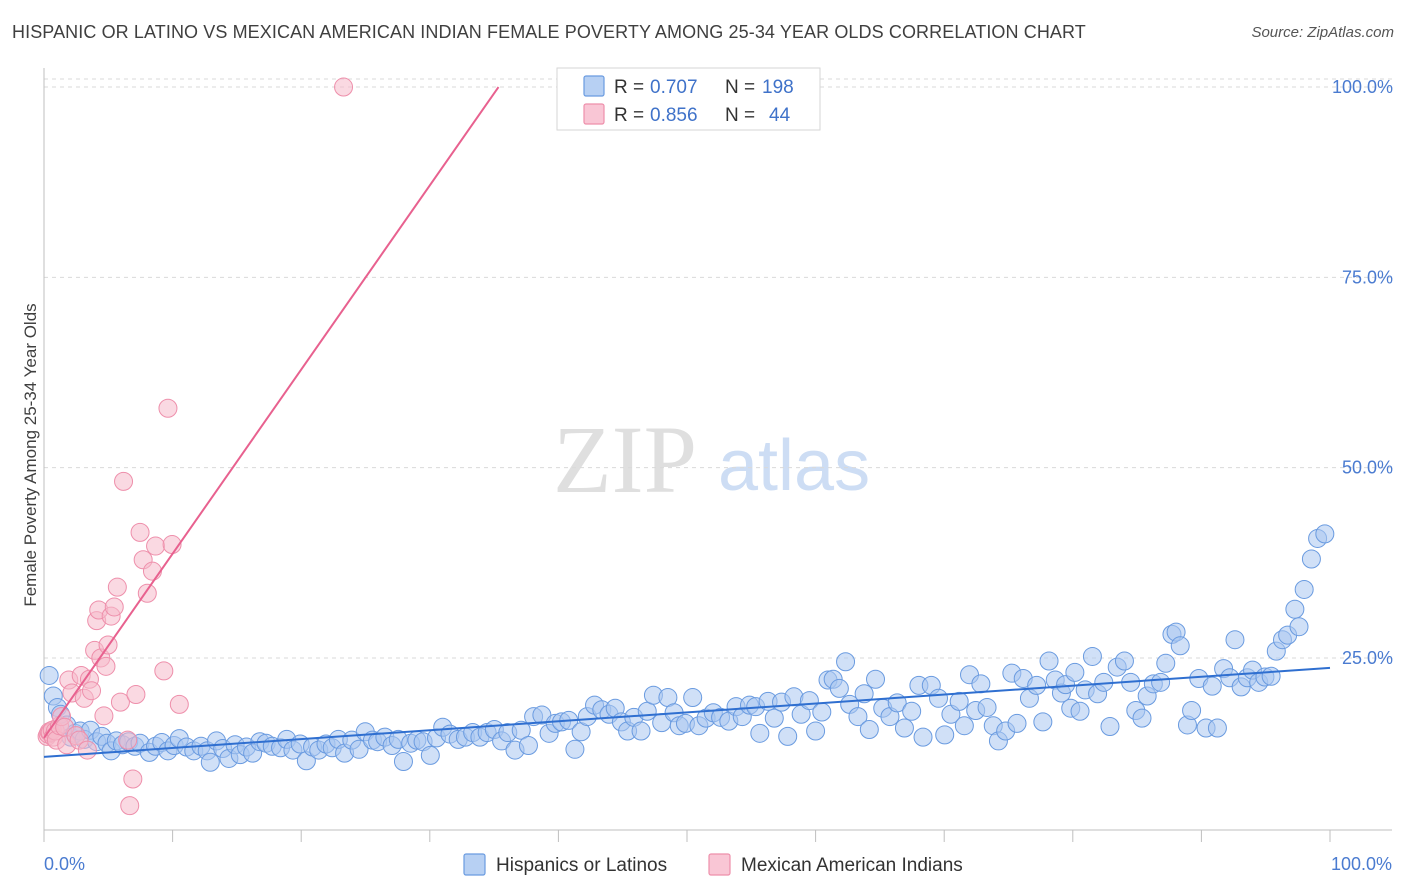 Image resolution: width=1406 pixels, height=892 pixels. Describe the element at coordinates (674, 115) in the screenshot. I see `legend-r-value-pink: 0.856` at that location.